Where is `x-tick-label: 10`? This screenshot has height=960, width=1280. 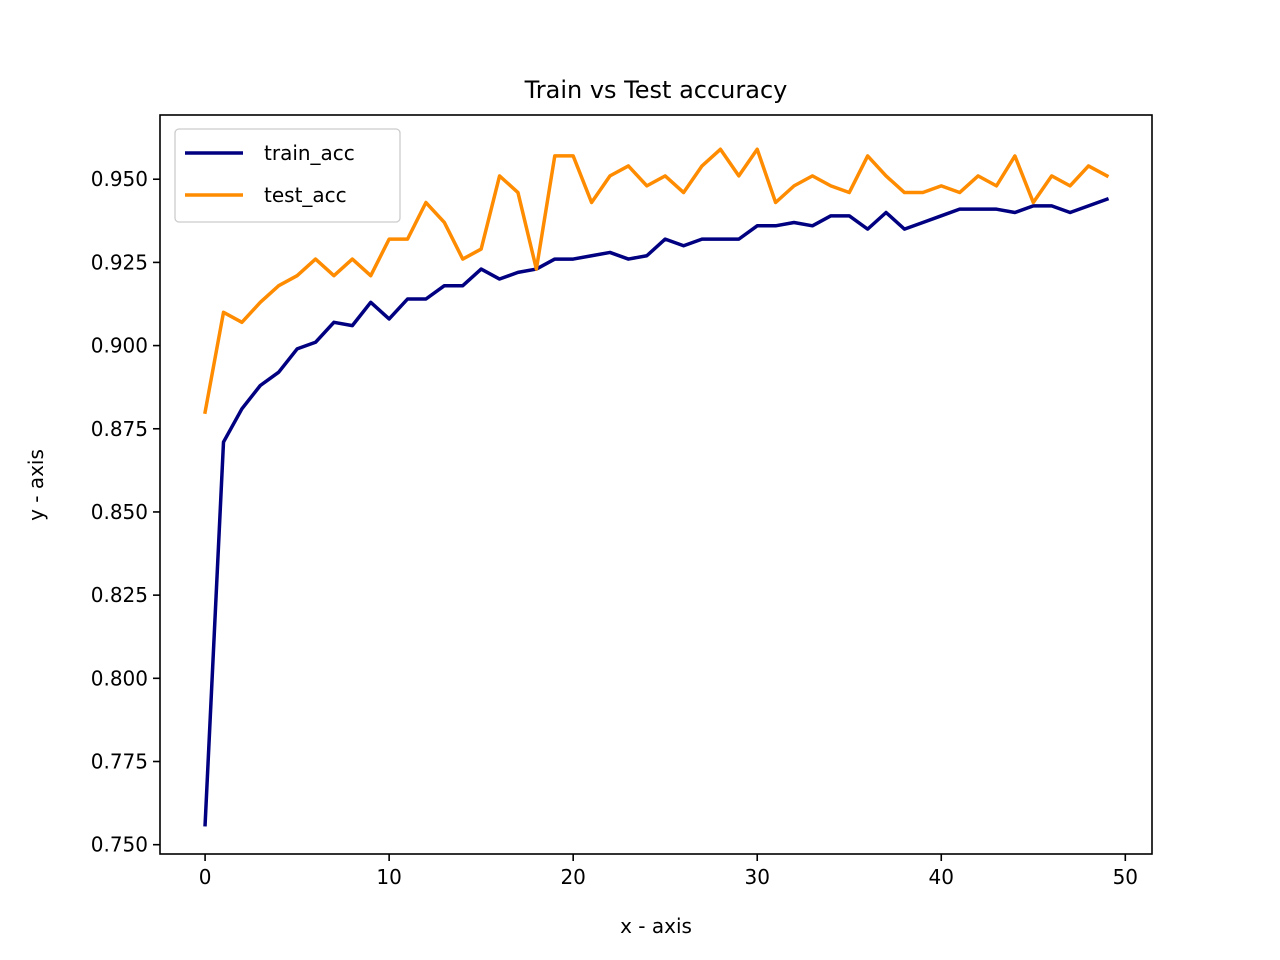
x-tick-label: 10 is located at coordinates (388, 877).